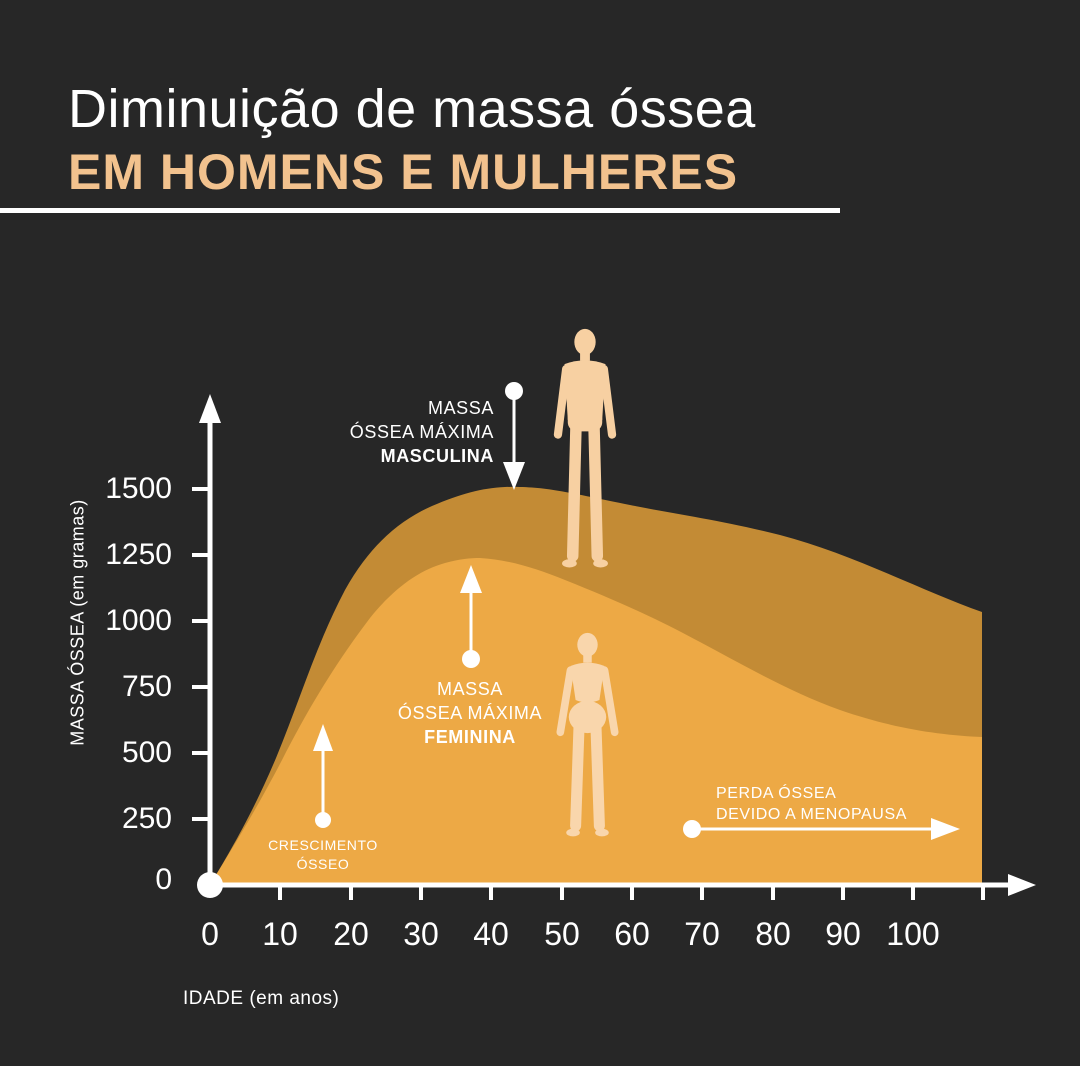 Image resolution: width=1080 pixels, height=1066 pixels. Describe the element at coordinates (913, 934) in the screenshot. I see `x-tick-label-100: 100` at that location.